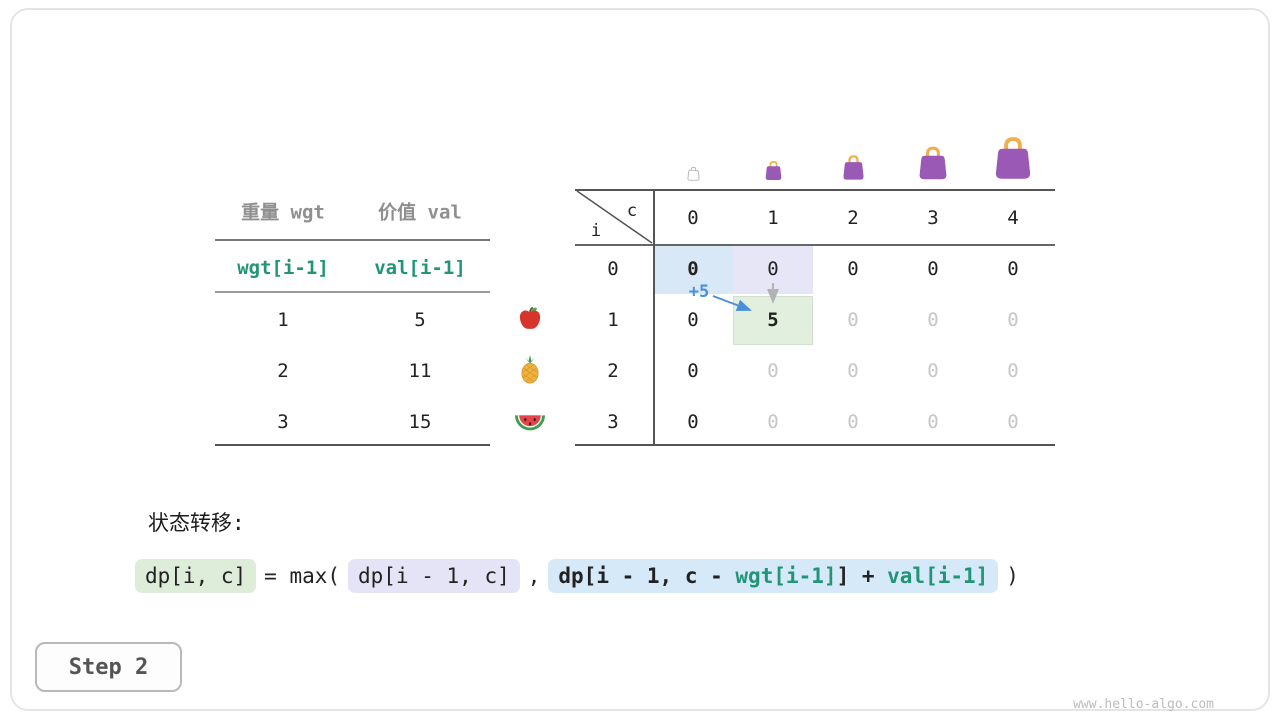  I want to click on formula-take-wgt: wgt[i-1], so click(786, 576).